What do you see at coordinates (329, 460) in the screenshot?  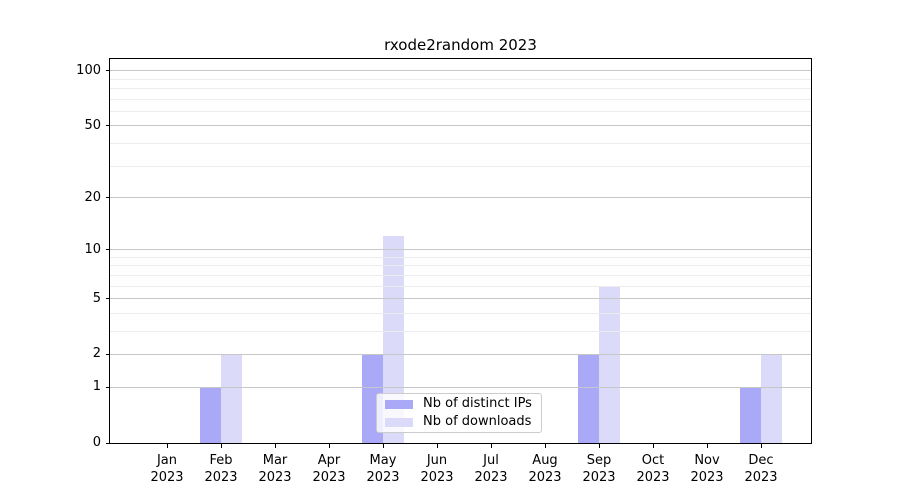 I see `x-tick-month: Apr` at bounding box center [329, 460].